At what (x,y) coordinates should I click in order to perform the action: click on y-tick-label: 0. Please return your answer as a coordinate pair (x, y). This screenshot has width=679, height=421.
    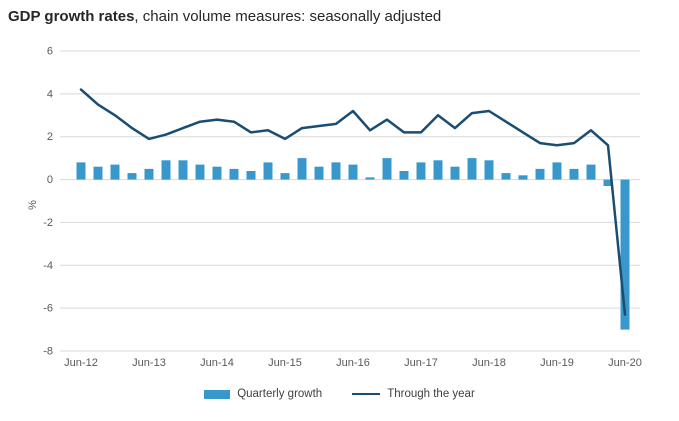
    Looking at the image, I should click on (50, 180).